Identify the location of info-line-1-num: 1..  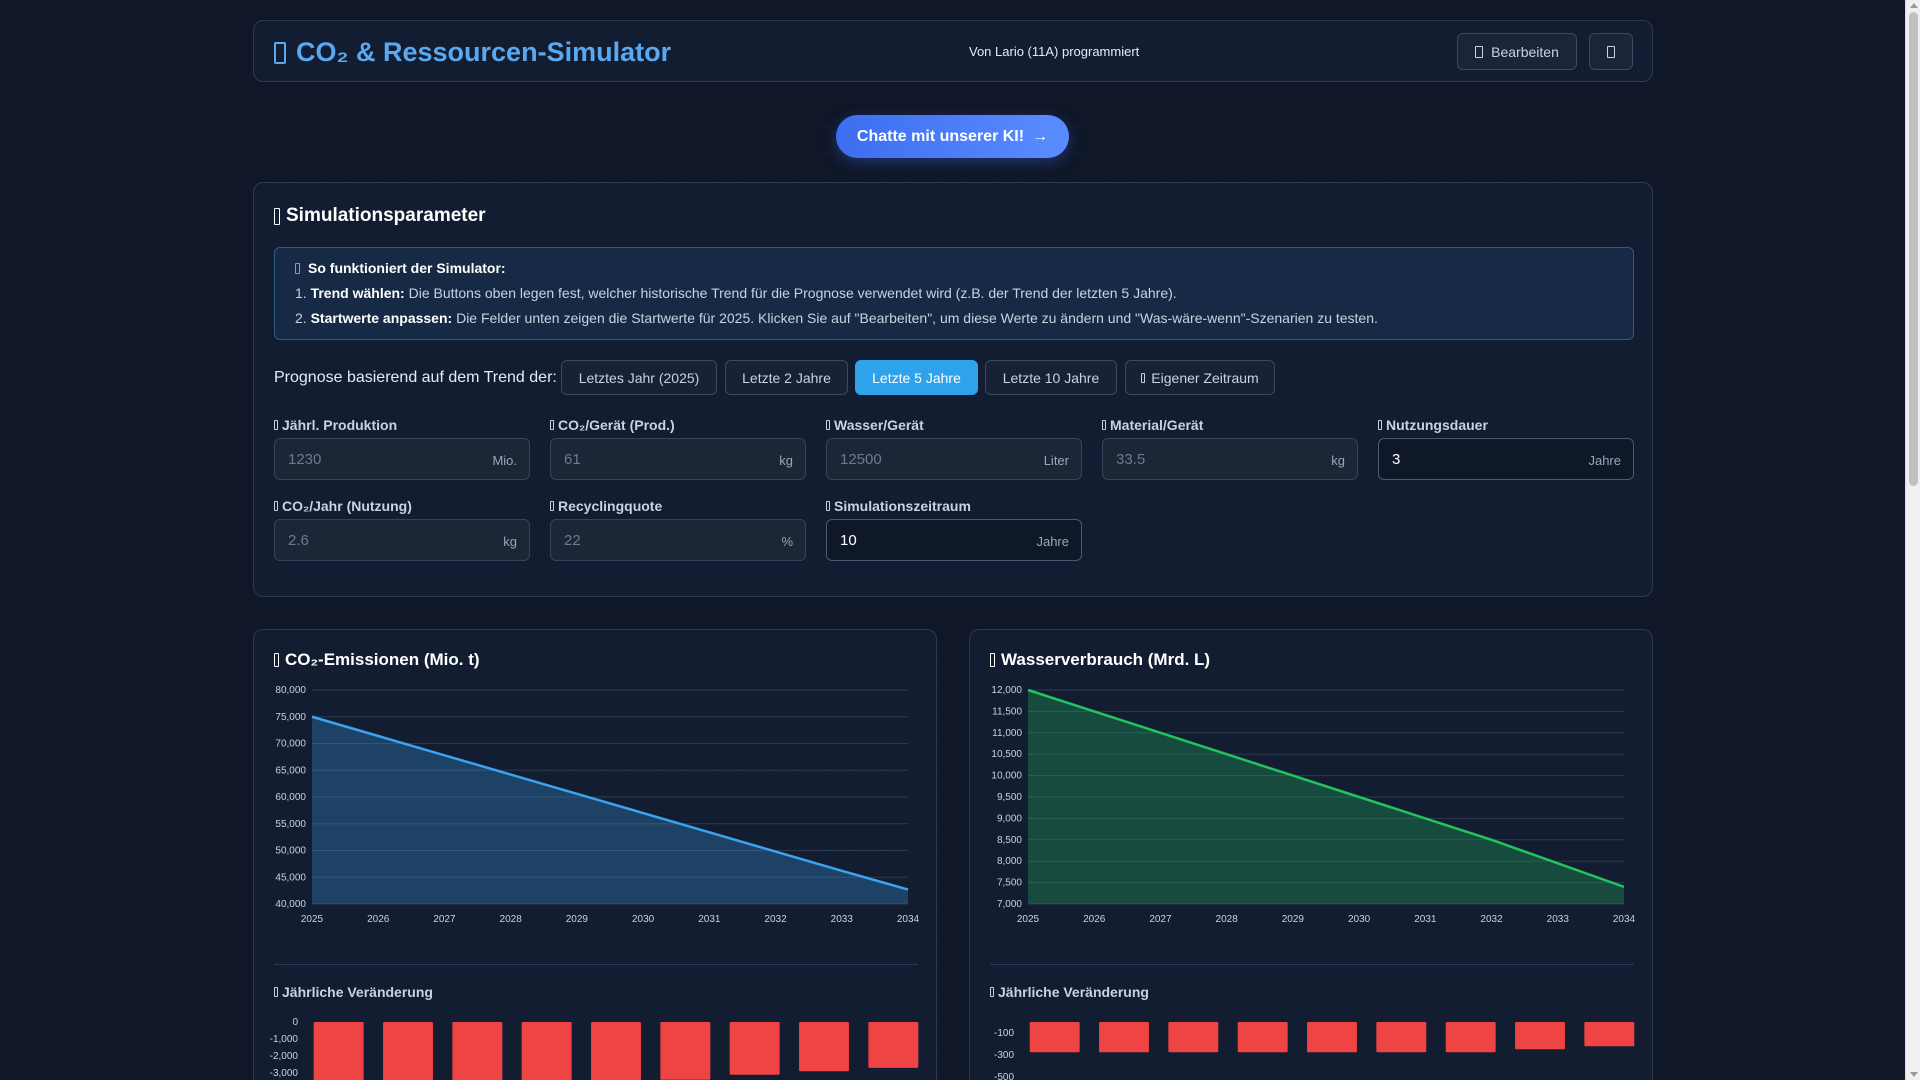
(301, 293).